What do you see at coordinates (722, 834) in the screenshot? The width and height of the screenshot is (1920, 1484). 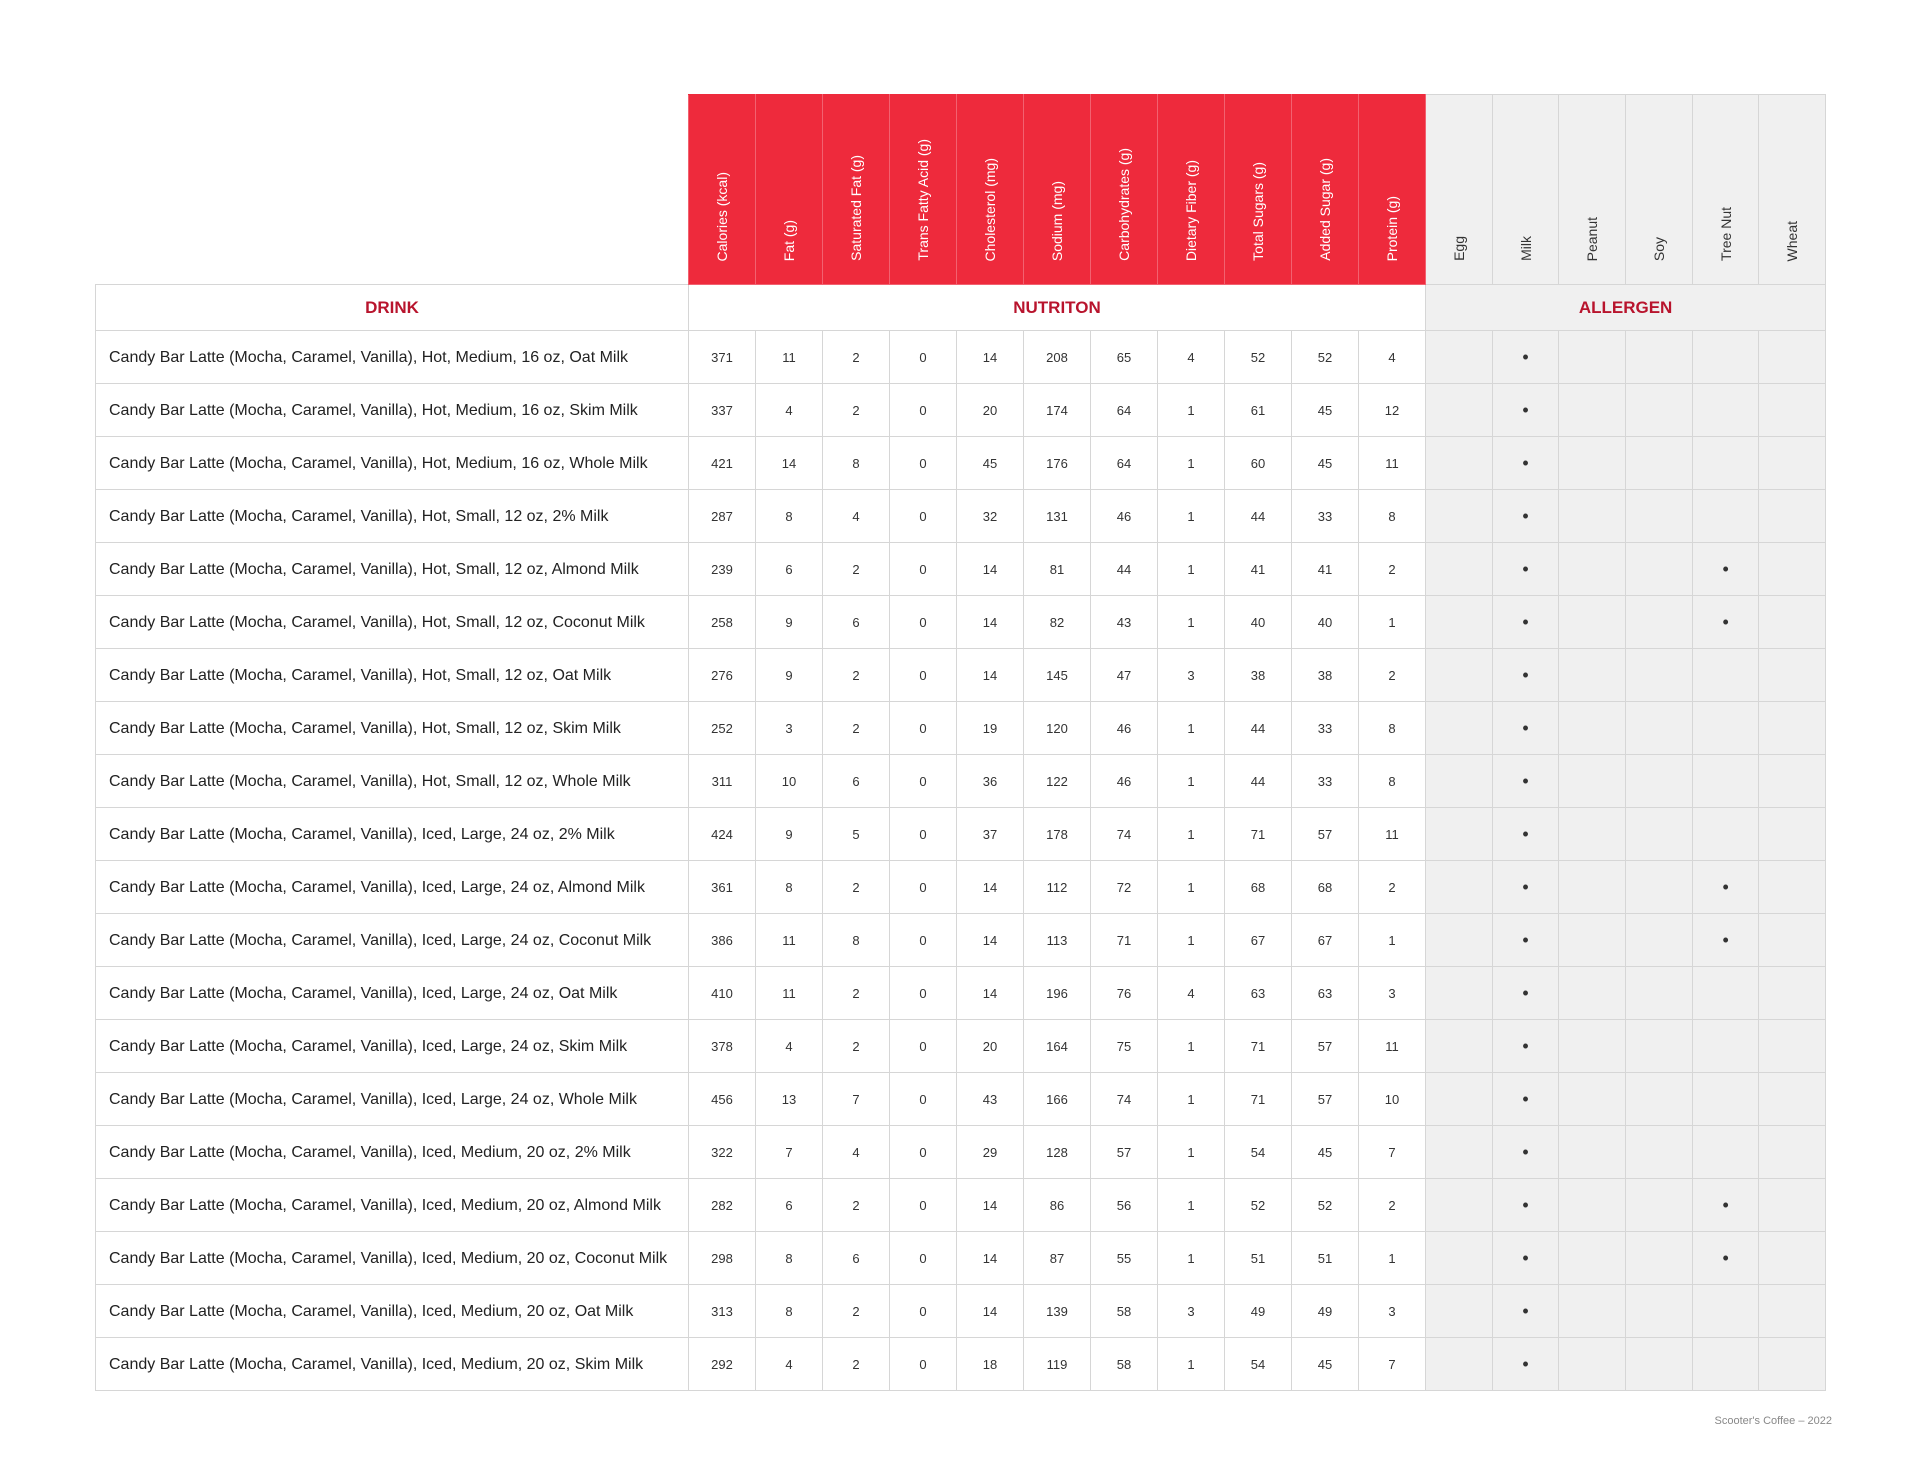 I see `nutrition-value: 424` at bounding box center [722, 834].